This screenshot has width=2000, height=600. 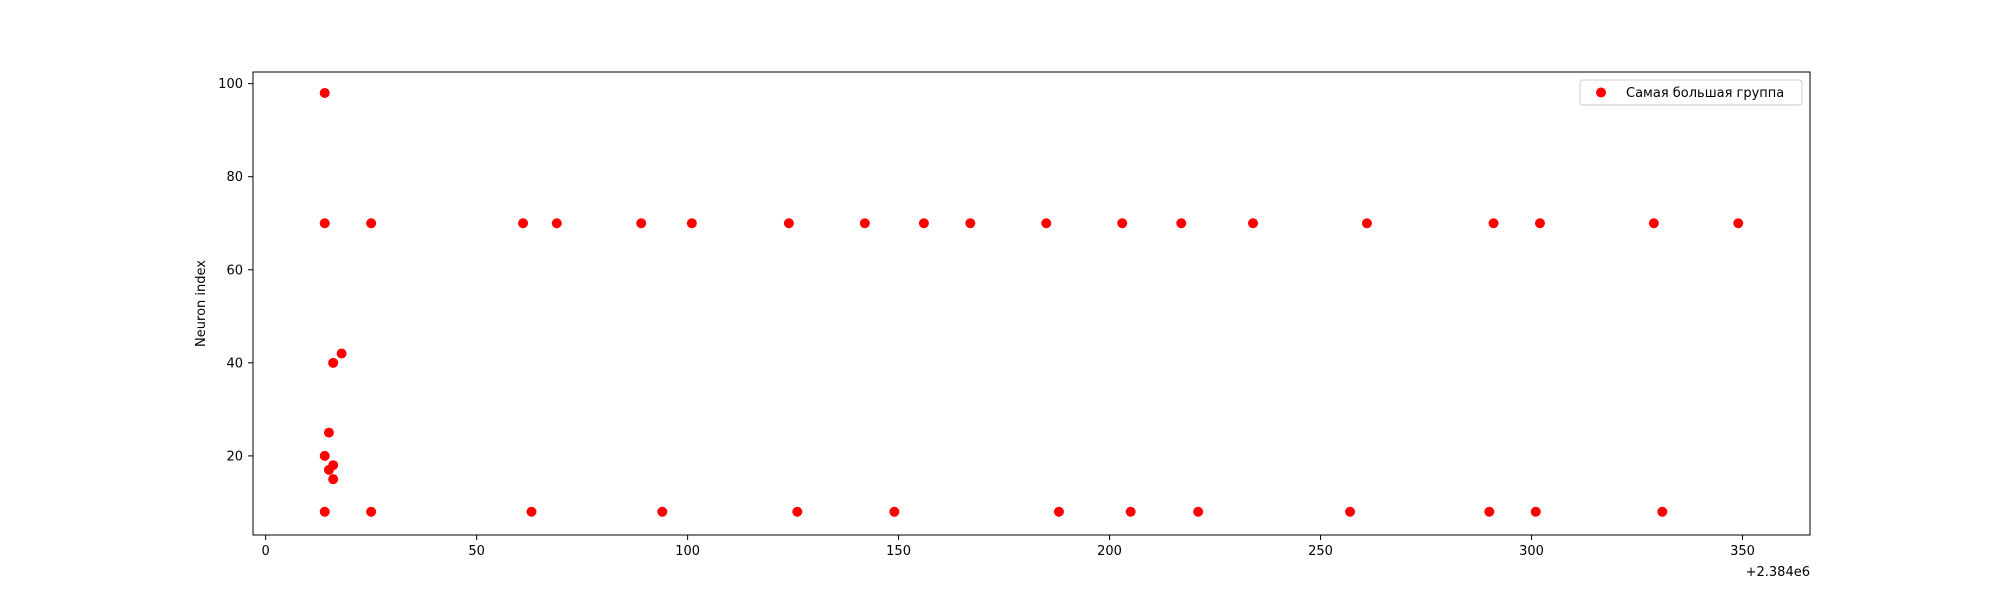 I want to click on x-tick-label: 150, so click(x=898, y=551).